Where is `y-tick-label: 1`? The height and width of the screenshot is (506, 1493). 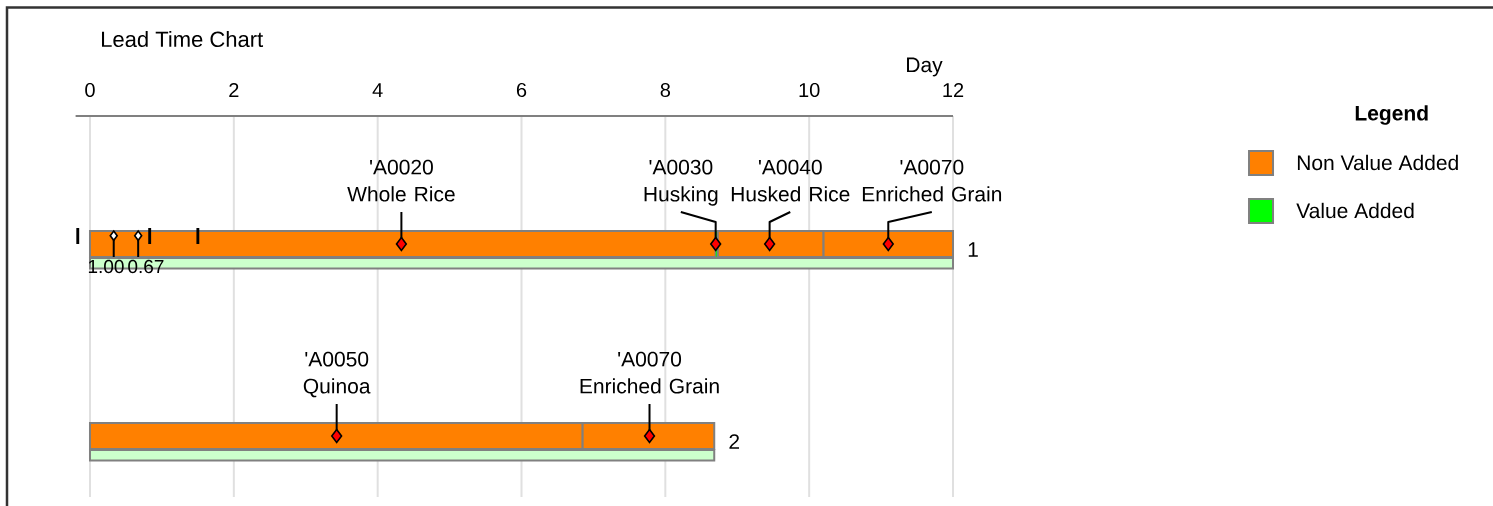 y-tick-label: 1 is located at coordinates (973, 249).